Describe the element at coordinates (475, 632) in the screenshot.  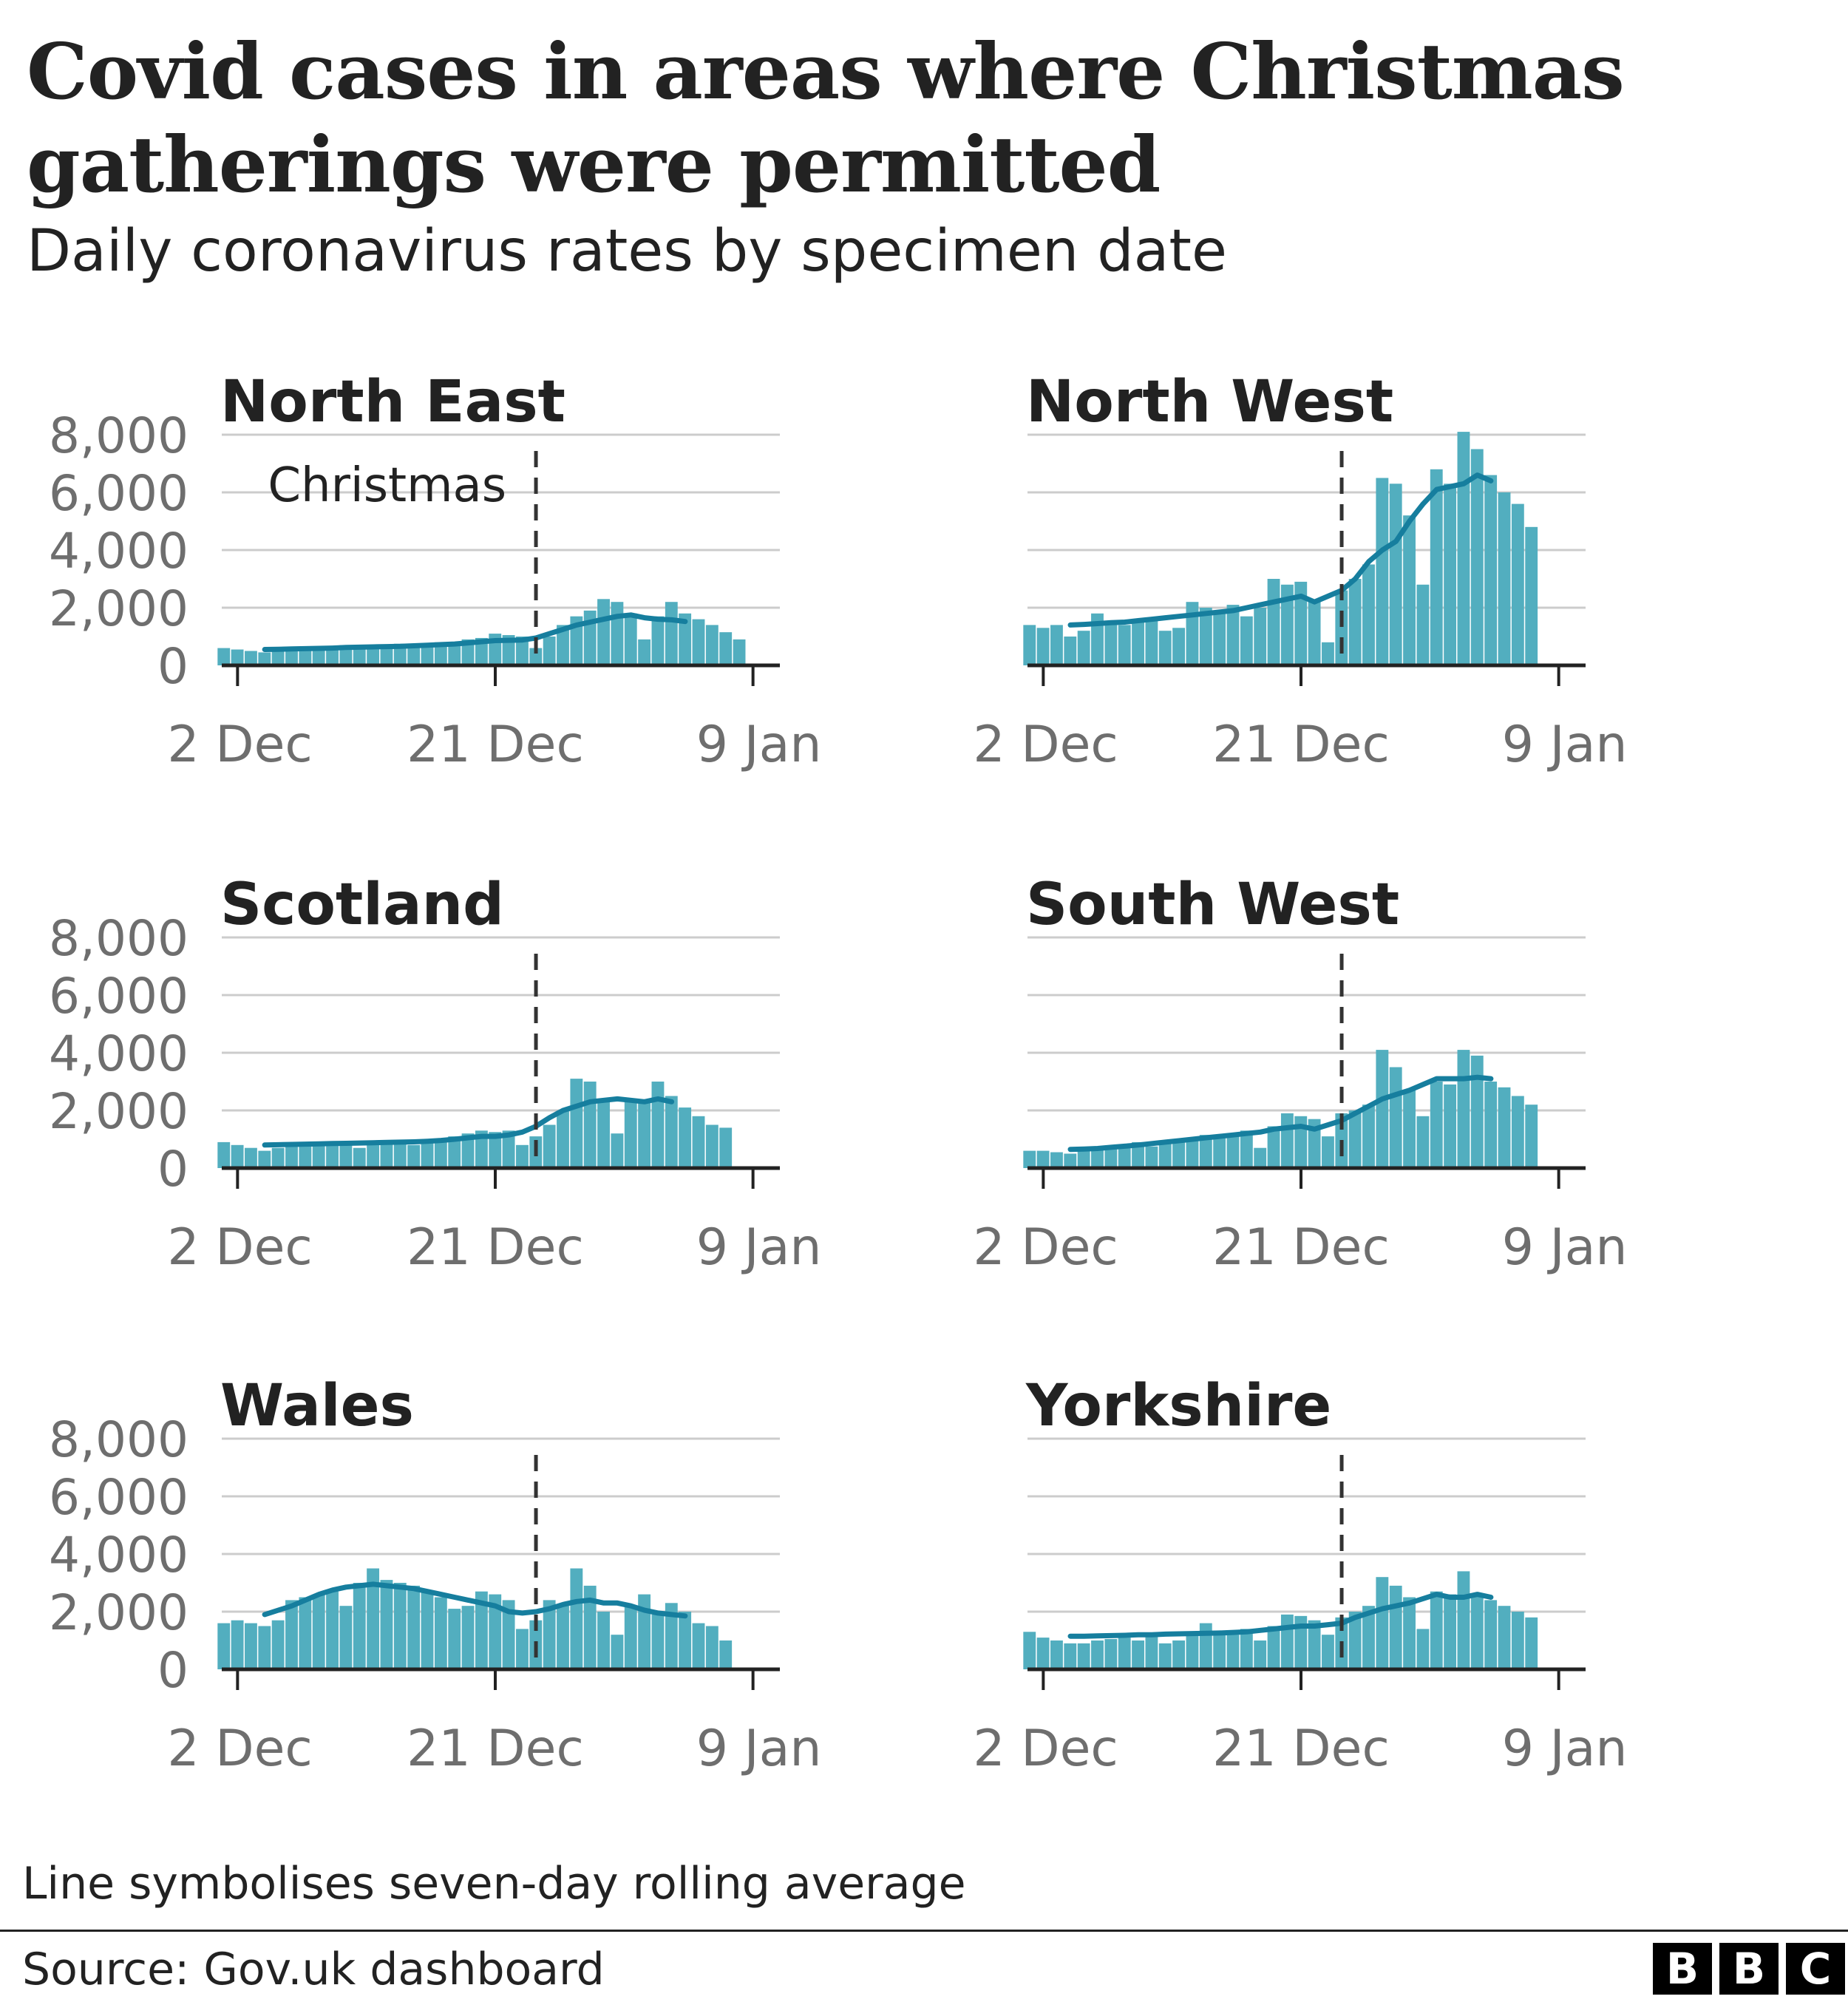
I see `rolling-average-line` at that location.